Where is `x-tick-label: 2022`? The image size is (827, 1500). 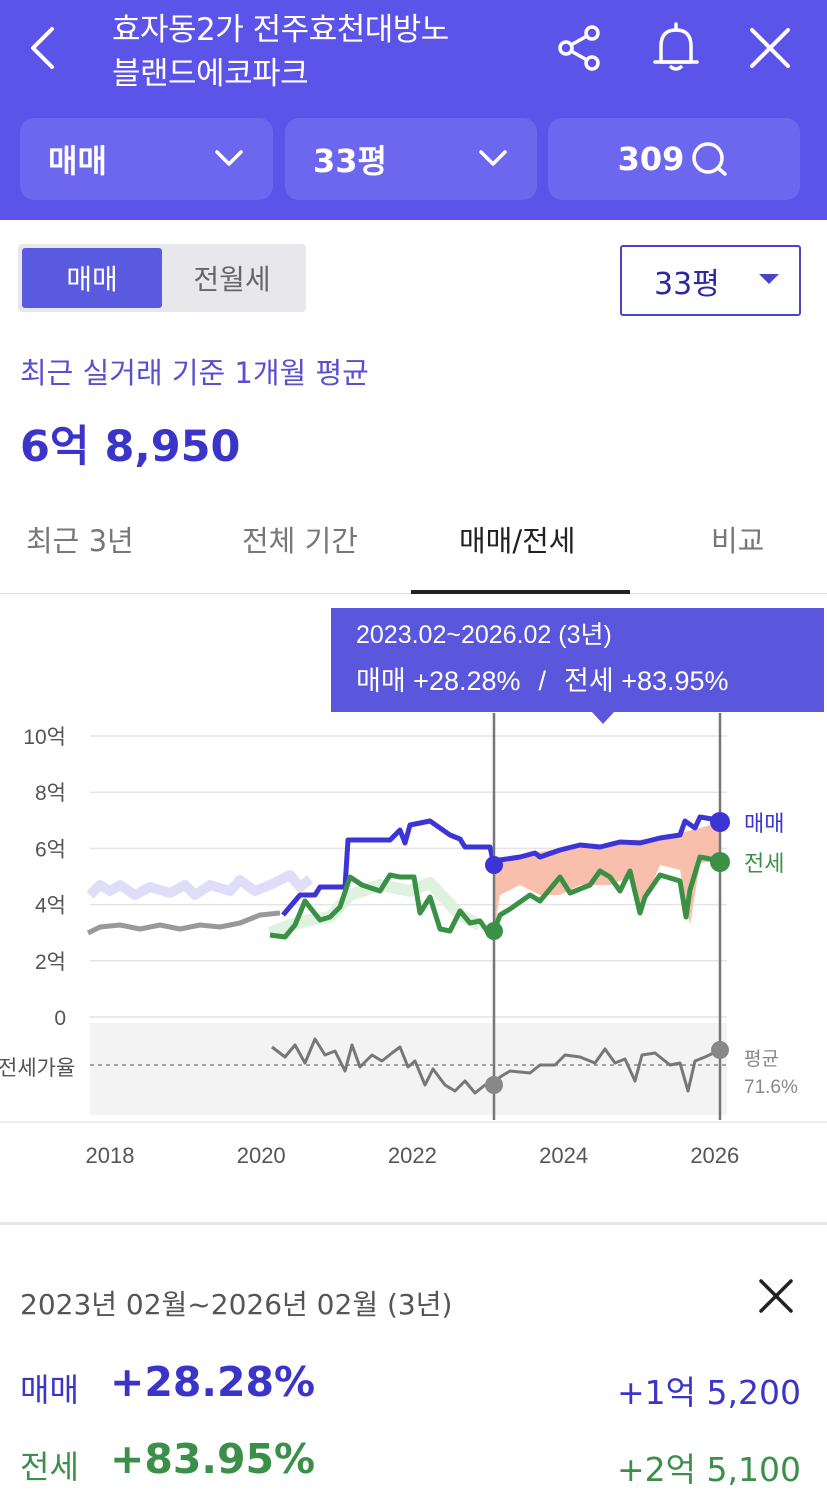
x-tick-label: 2022 is located at coordinates (412, 1155).